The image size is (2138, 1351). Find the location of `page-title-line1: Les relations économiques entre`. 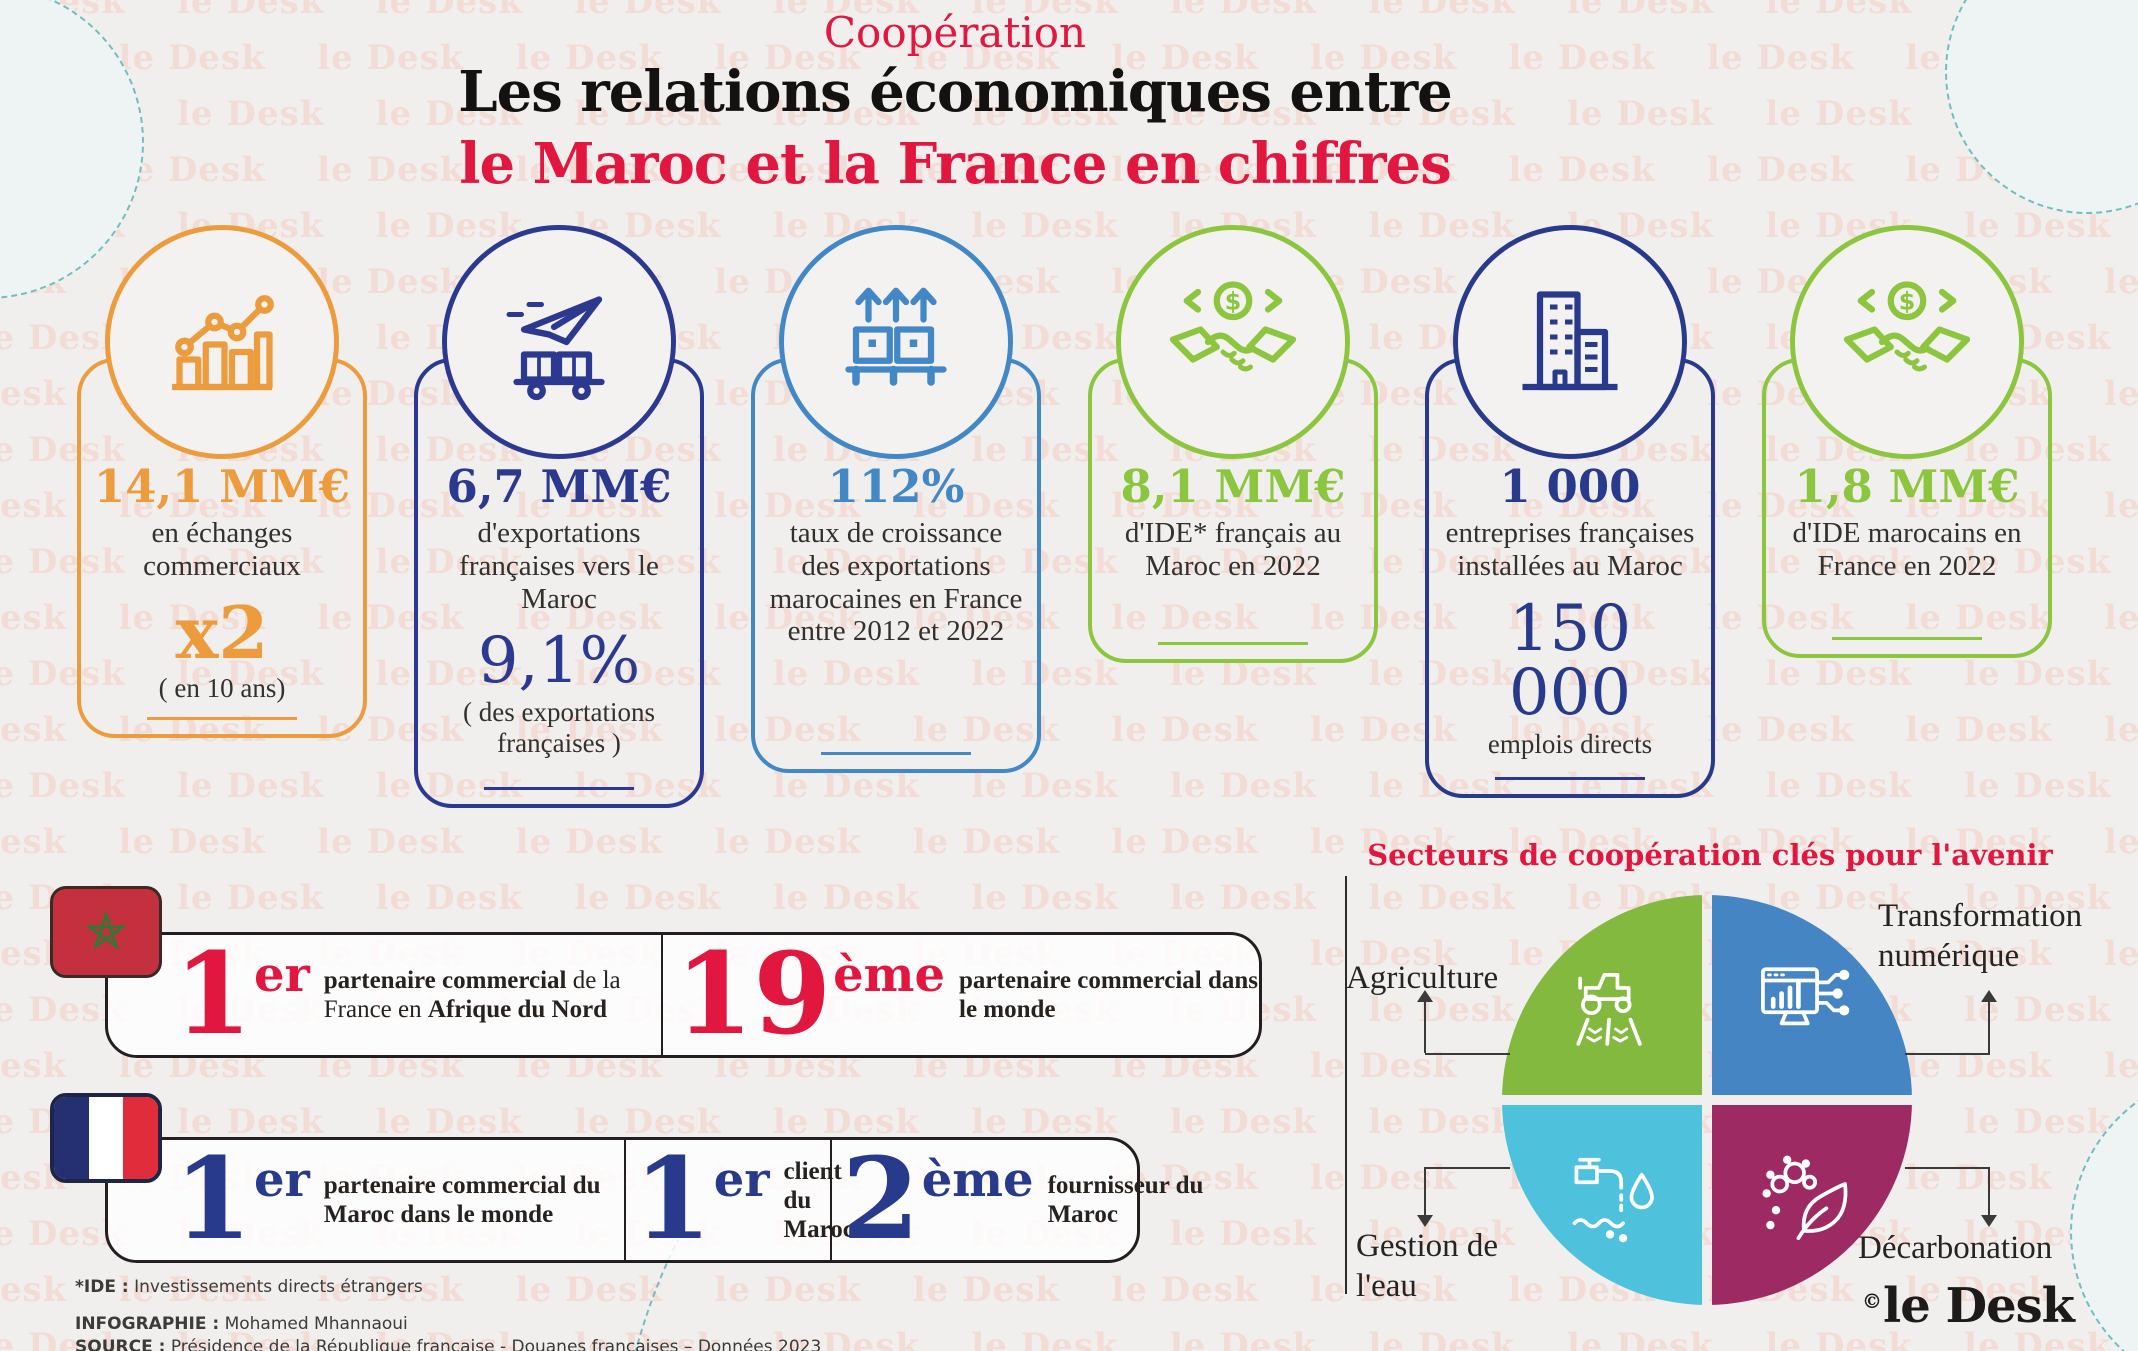

page-title-line1: Les relations économiques entre is located at coordinates (955, 92).